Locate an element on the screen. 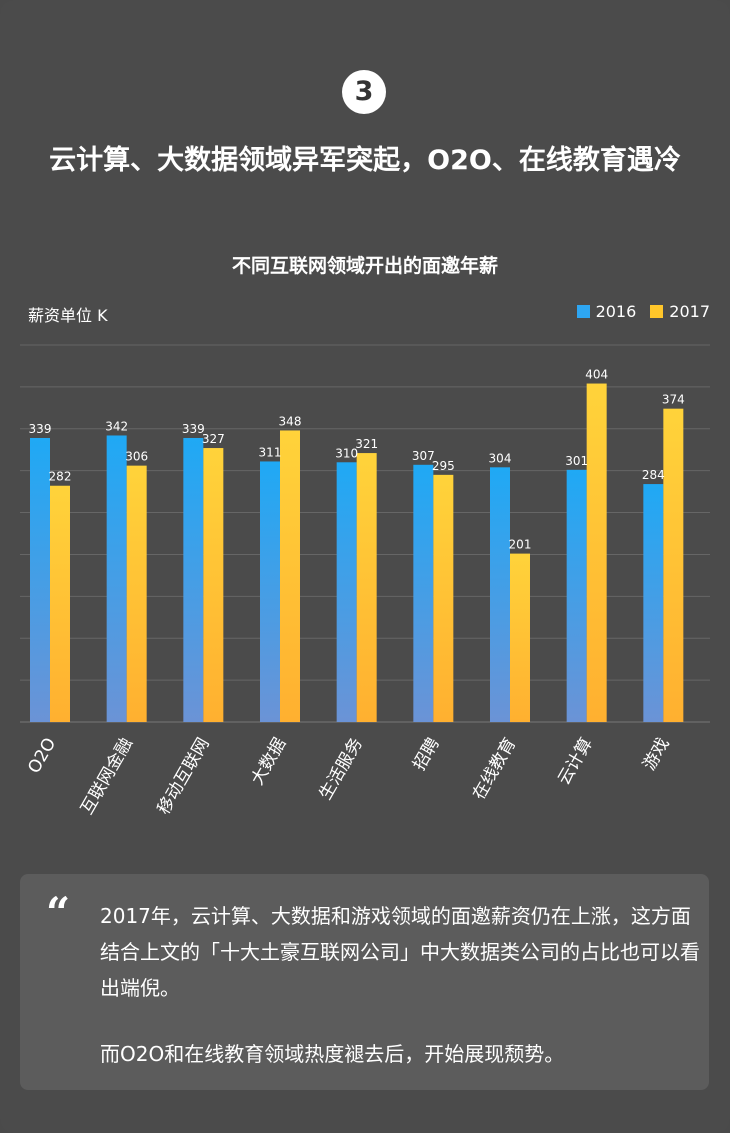 This screenshot has height=1133, width=730. x-tick-label-8: 游戏 is located at coordinates (656, 754).